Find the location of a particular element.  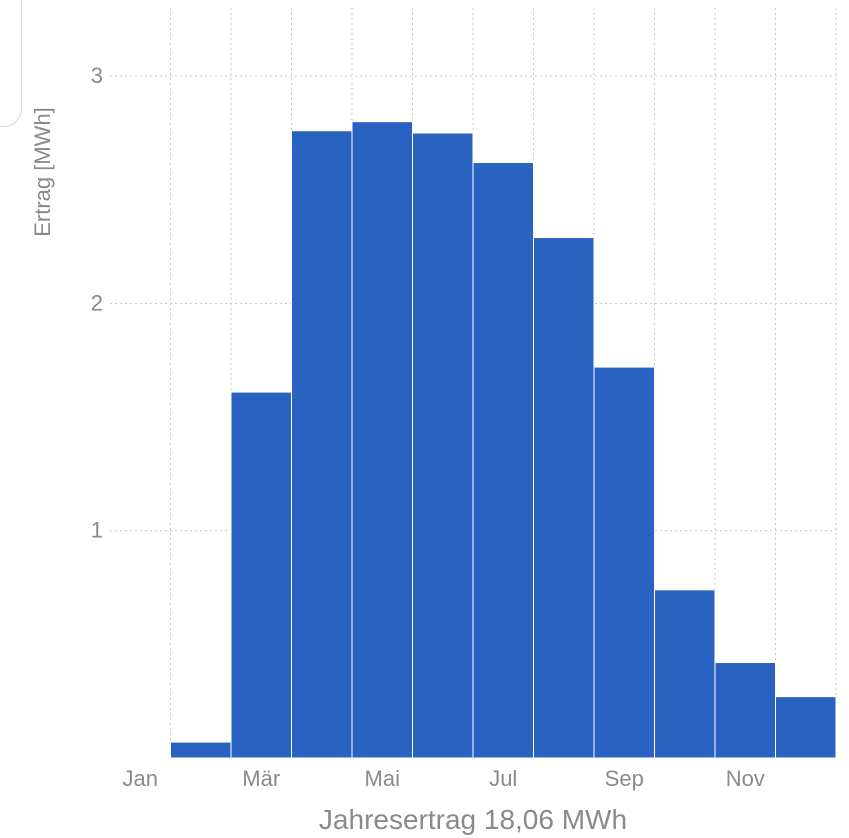

y-tick-label: 3 is located at coordinates (97, 75).